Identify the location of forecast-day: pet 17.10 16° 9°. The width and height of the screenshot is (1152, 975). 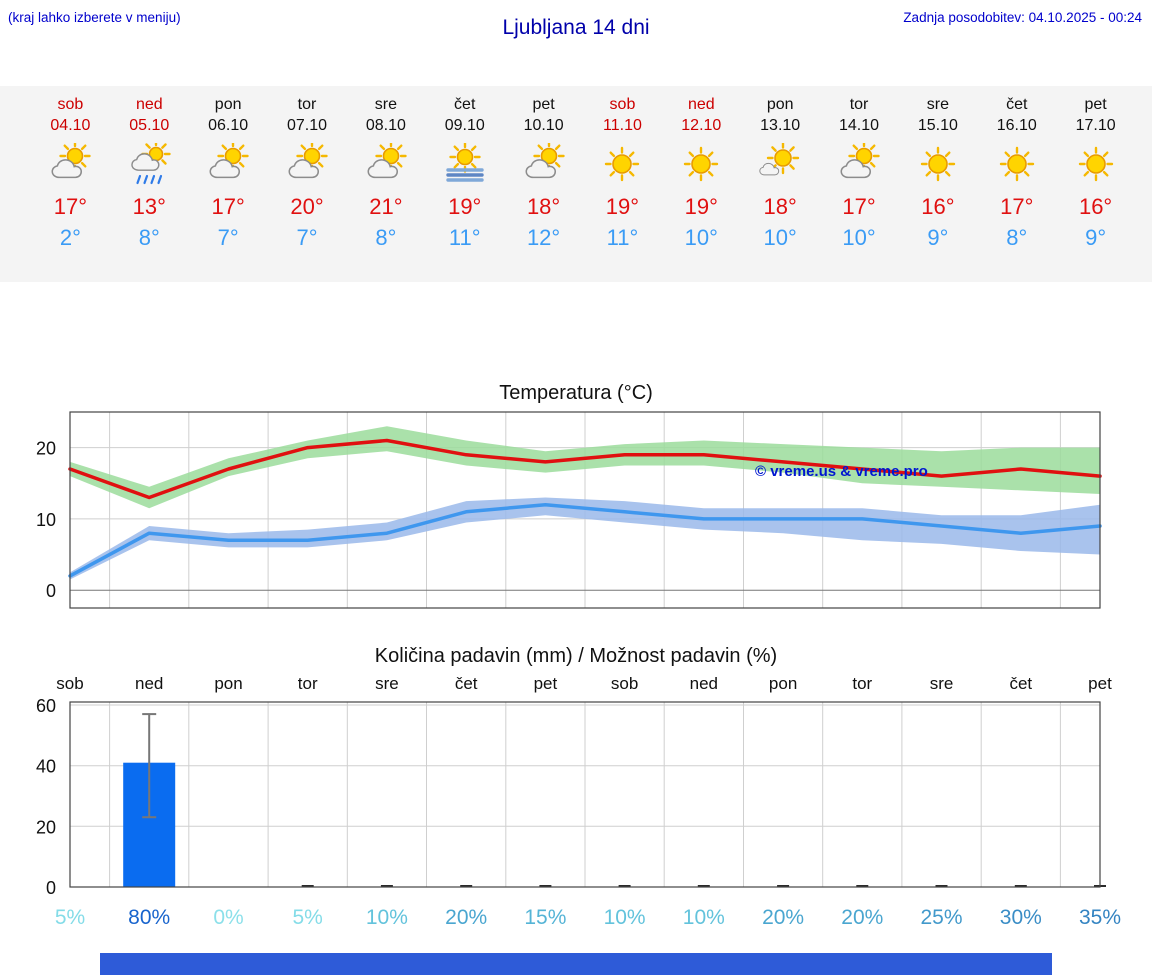
(1095, 189).